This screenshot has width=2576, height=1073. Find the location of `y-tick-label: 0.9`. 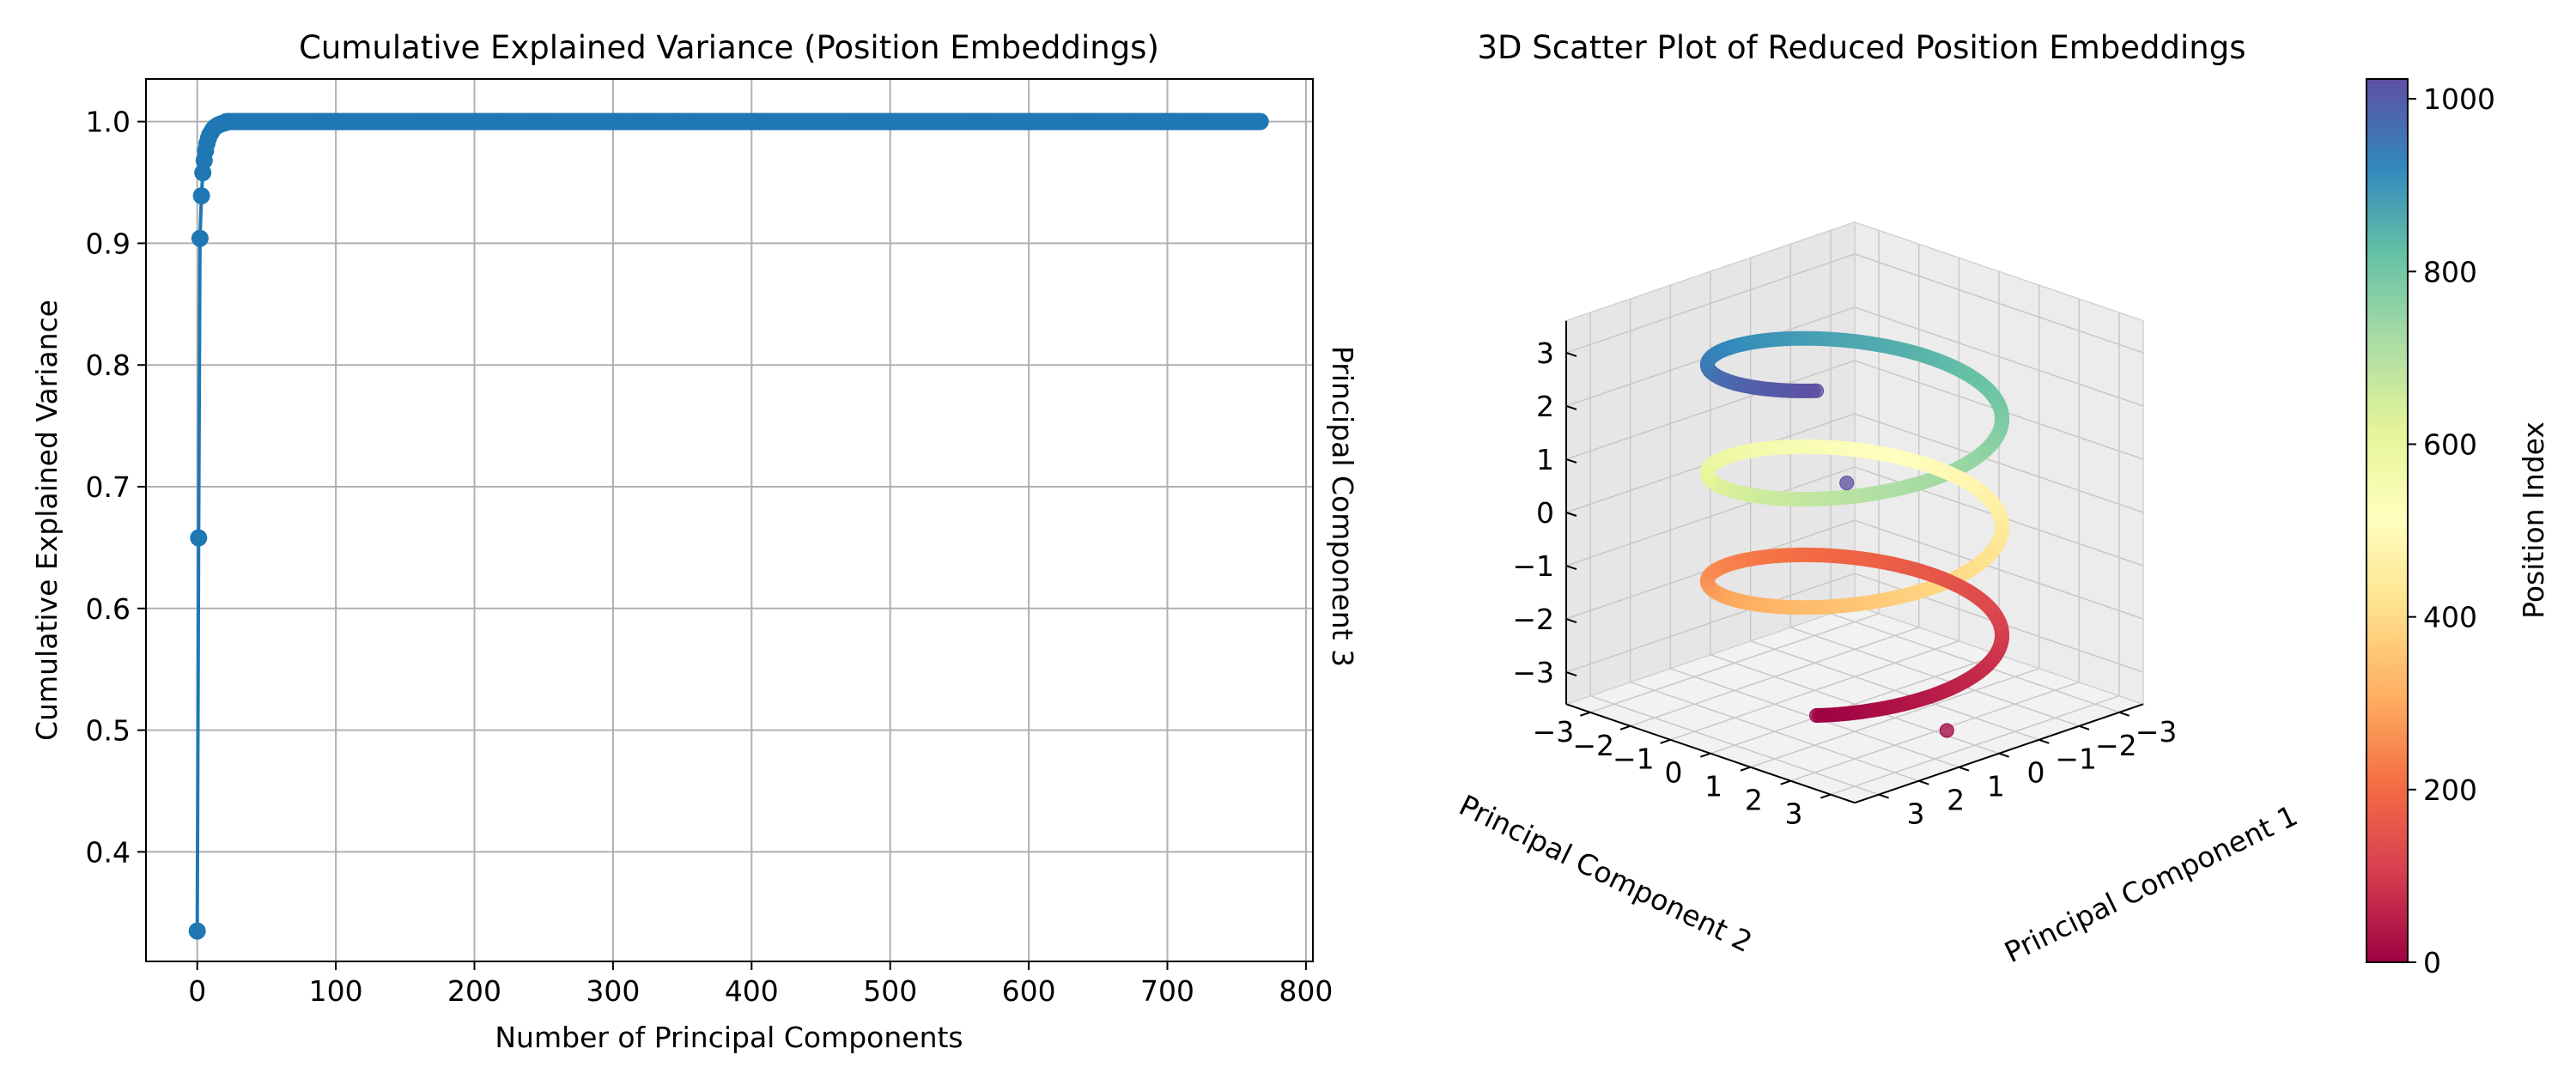

y-tick-label: 0.9 is located at coordinates (109, 243).